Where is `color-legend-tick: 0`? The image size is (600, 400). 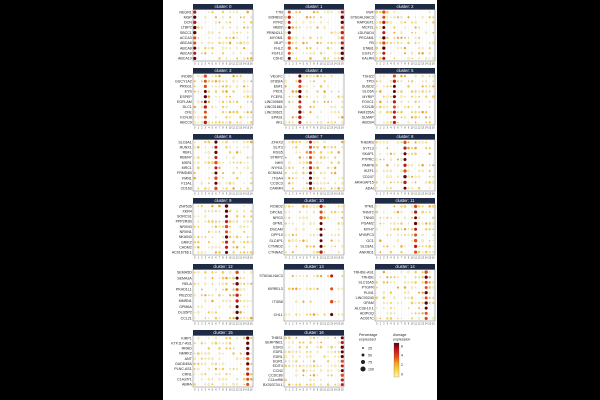 color-legend-tick: 0 is located at coordinates (402, 374).